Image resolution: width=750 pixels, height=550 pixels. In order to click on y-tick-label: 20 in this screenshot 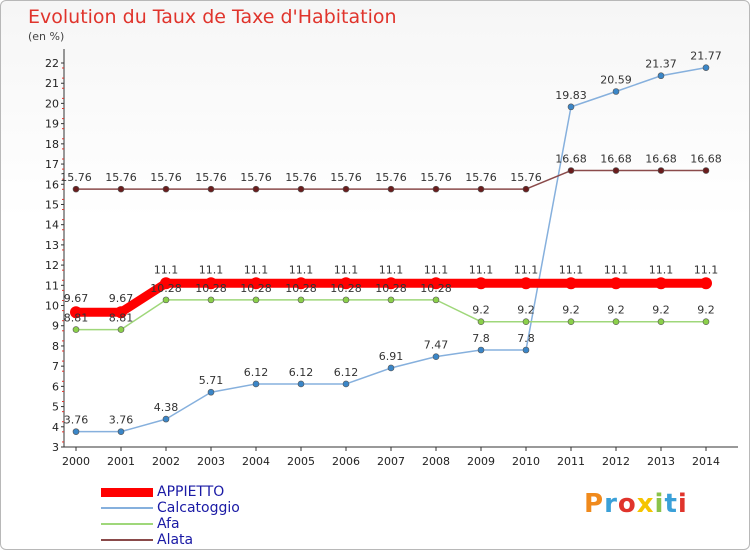, I will do `click(52, 103)`.